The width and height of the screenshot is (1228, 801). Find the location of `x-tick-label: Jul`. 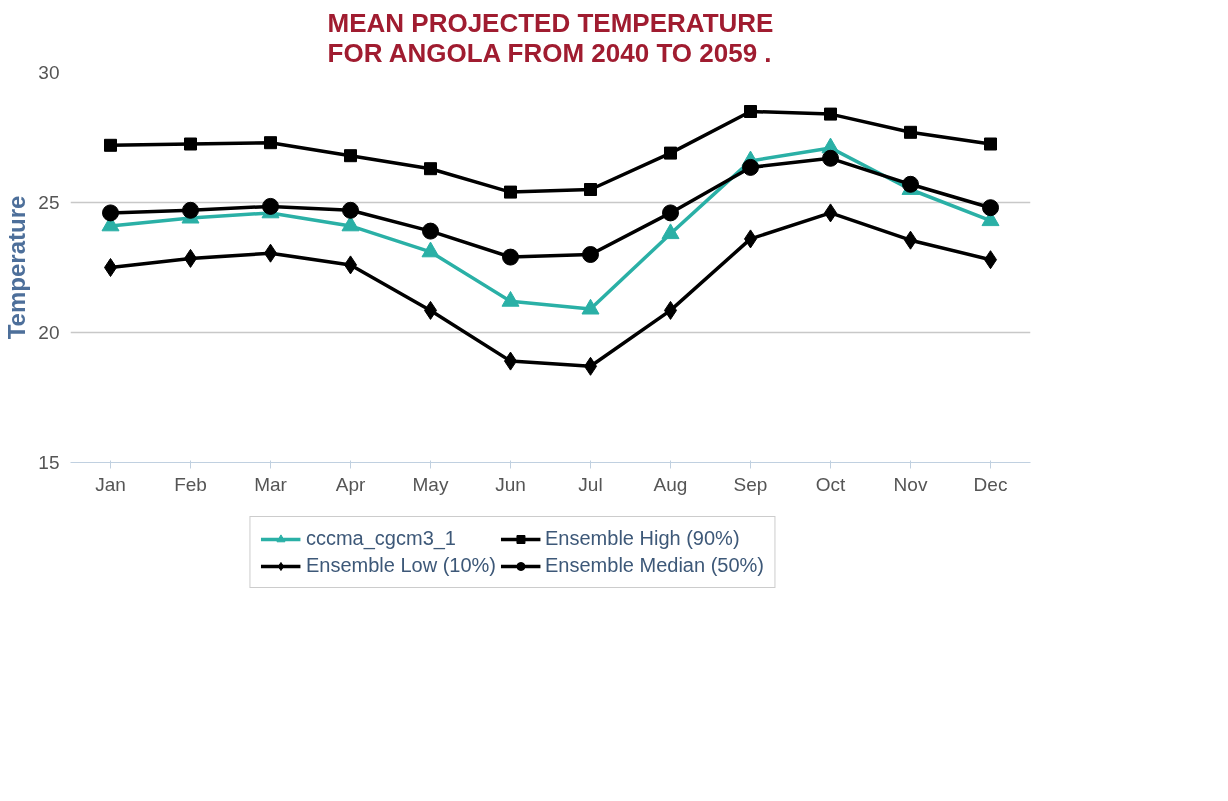

x-tick-label: Jul is located at coordinates (590, 484).